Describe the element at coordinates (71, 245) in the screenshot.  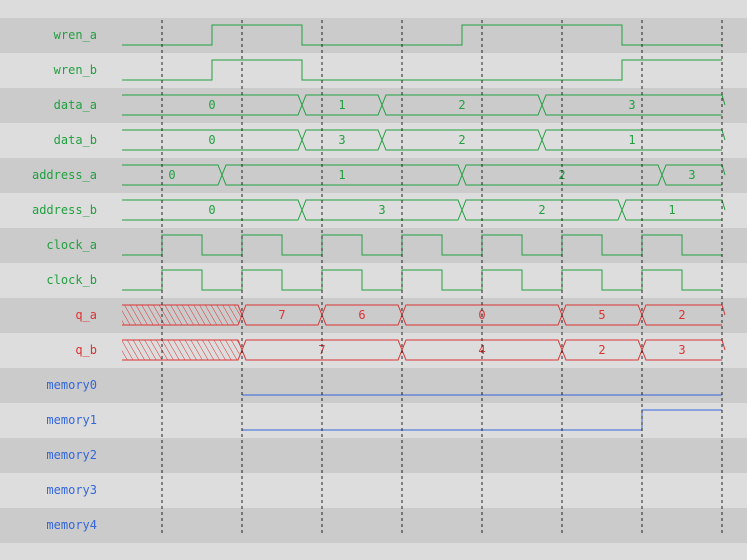
I see `signal-label: clock_a` at that location.